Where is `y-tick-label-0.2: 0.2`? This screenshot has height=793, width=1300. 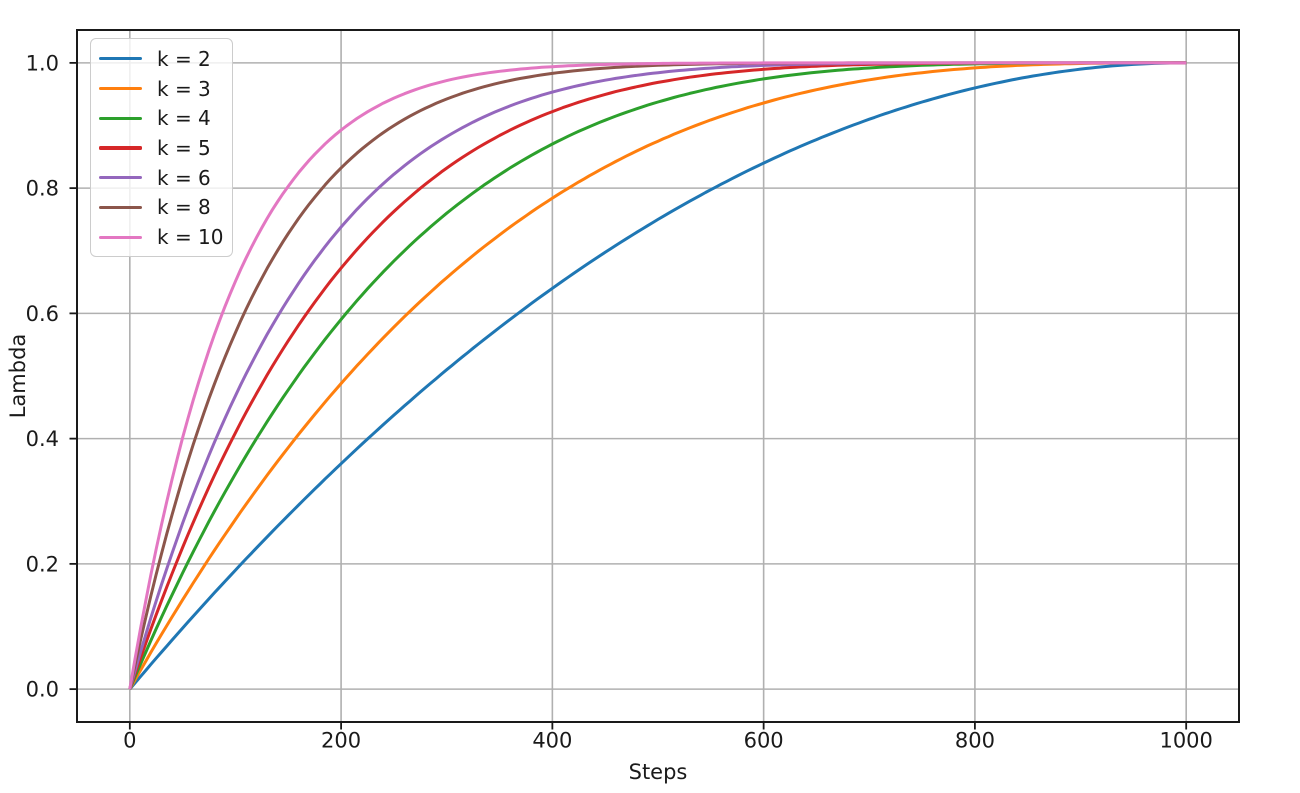 y-tick-label-0.2: 0.2 is located at coordinates (42, 564).